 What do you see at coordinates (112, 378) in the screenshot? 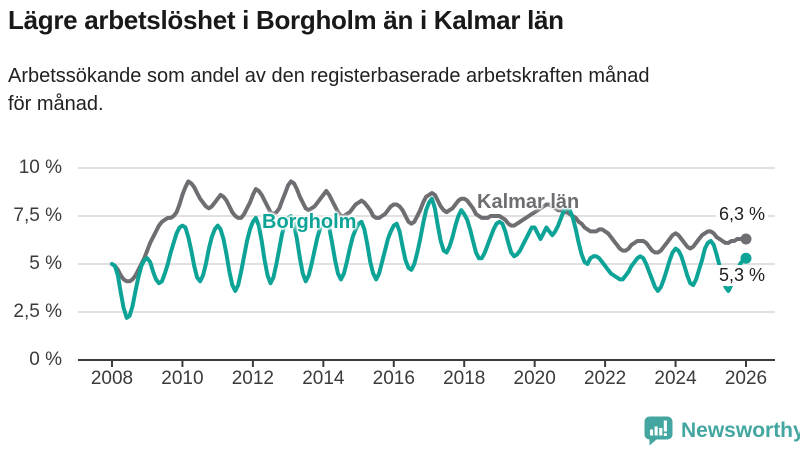
I see `x-tick-label: 2008` at bounding box center [112, 378].